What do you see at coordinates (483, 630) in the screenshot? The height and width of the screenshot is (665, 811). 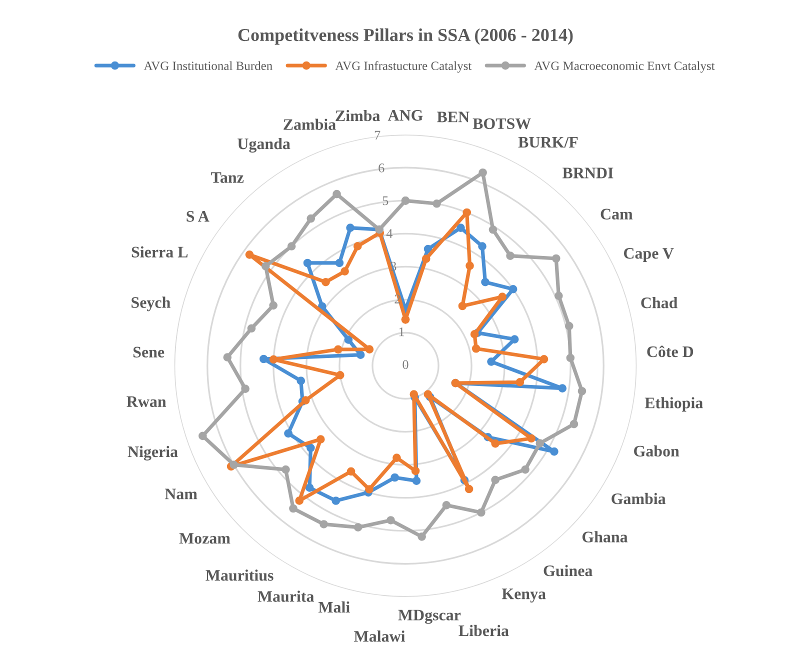 I see `spoke-label: Liberia` at bounding box center [483, 630].